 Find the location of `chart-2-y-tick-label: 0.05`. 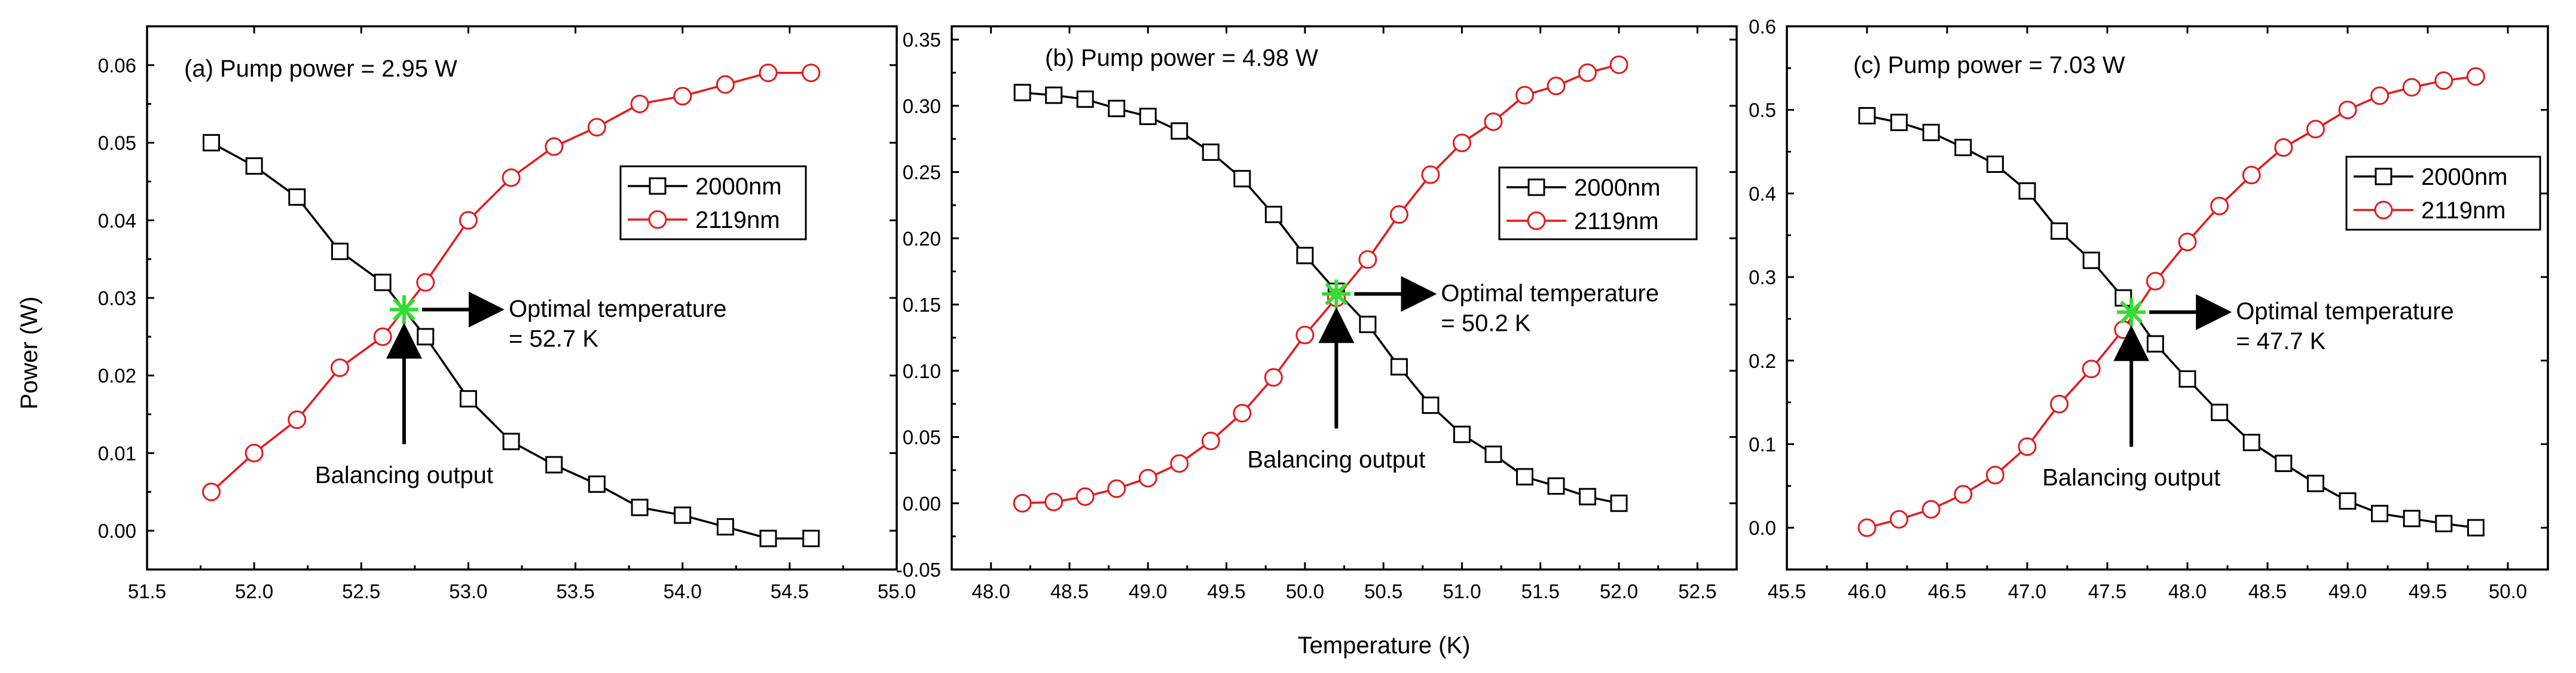

chart-2-y-tick-label: 0.05 is located at coordinates (922, 438).